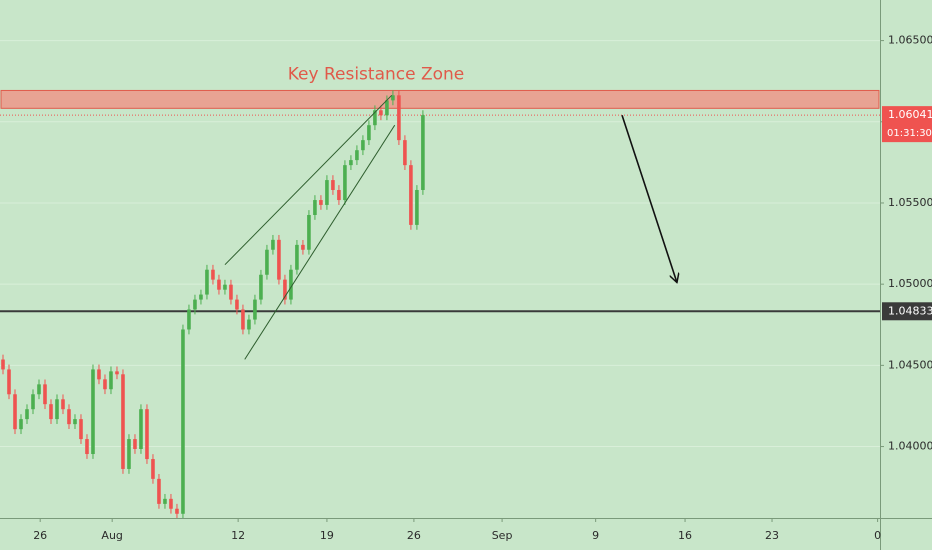  What do you see at coordinates (111, 535) in the screenshot?
I see `x-tick-label: Aug` at bounding box center [111, 535].